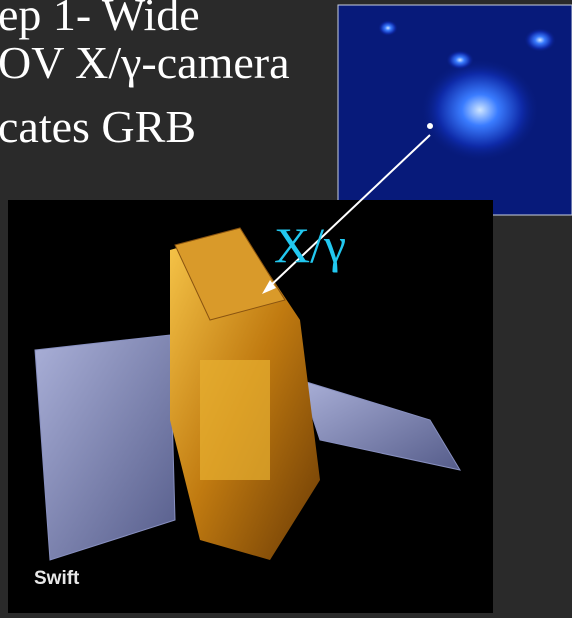 The image size is (572, 618). Describe the element at coordinates (346, 214) in the screenshot. I see `arrow` at that location.